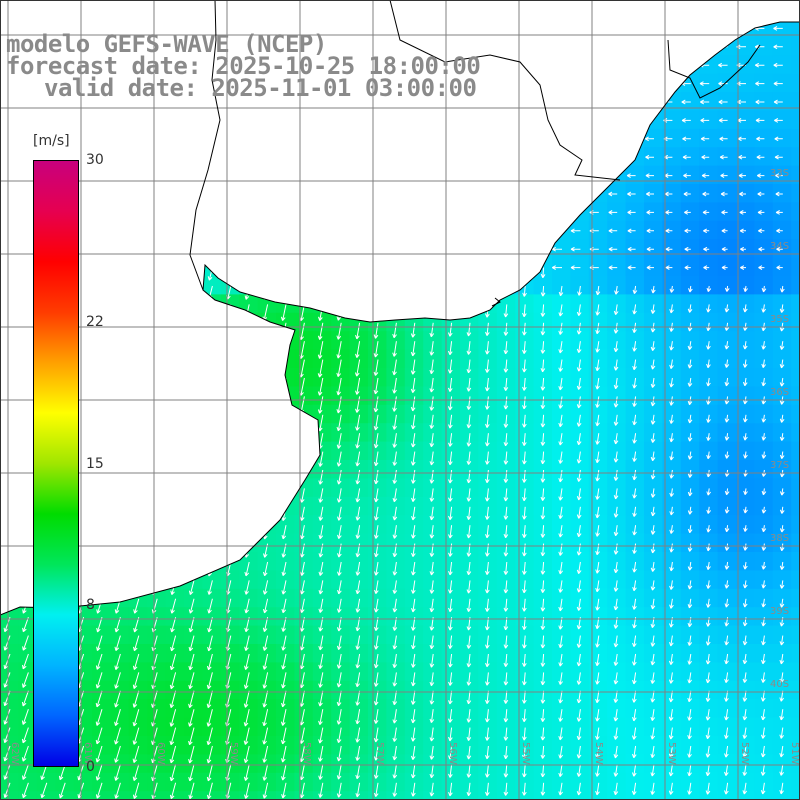 The width and height of the screenshot is (800, 800). Describe the element at coordinates (779, 392) in the screenshot. I see `latitude-label: 36S` at that location.